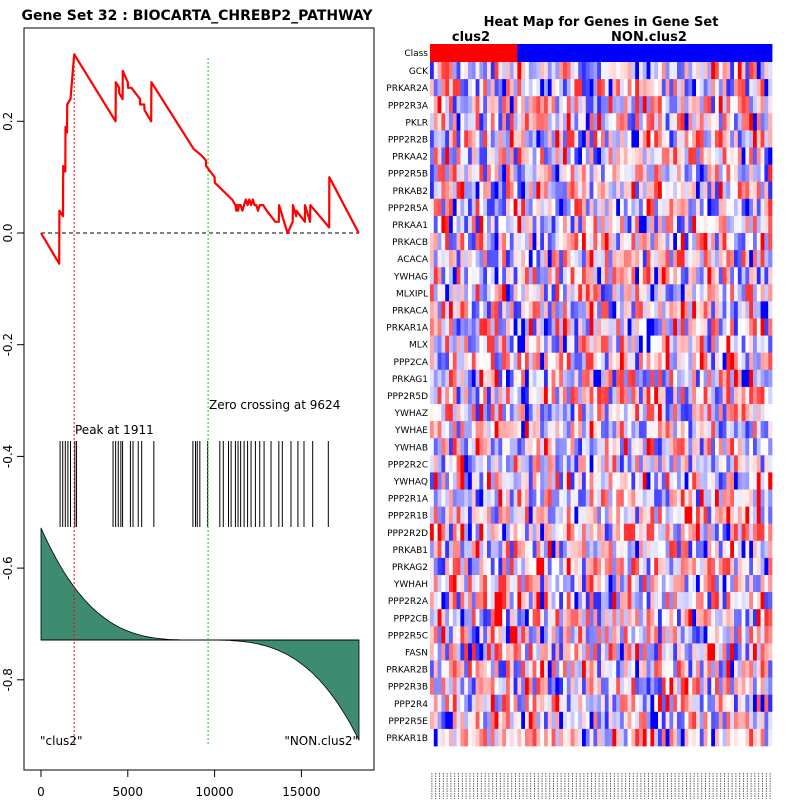 This screenshot has height=800, width=800. I want to click on enrichment-plot-title: Gene Set 32 : BIOCARTA_CHREBP2_PATHWAY, so click(197, 16).